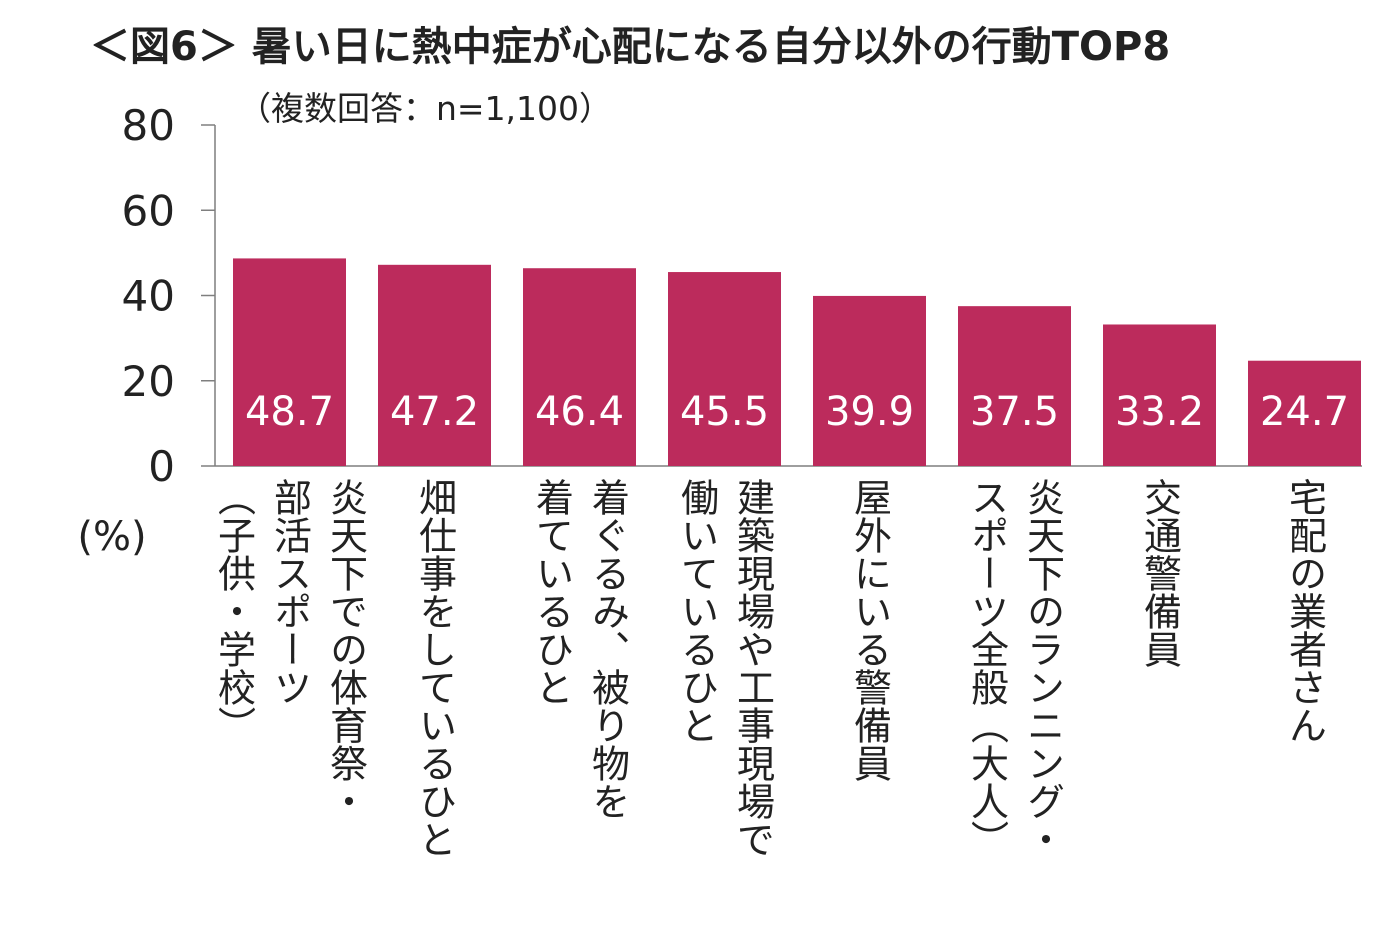  Describe the element at coordinates (148, 296) in the screenshot. I see `y-tick-label: 40` at that location.